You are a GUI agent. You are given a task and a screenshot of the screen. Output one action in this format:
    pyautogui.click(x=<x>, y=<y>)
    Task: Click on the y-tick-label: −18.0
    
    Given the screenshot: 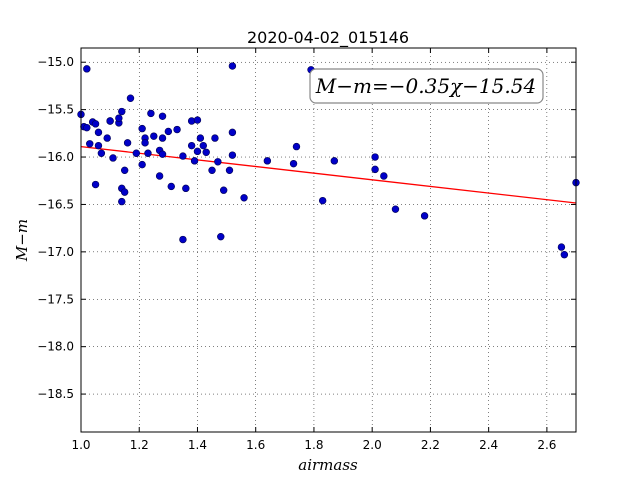 What is the action you would take?
    pyautogui.click(x=55, y=347)
    